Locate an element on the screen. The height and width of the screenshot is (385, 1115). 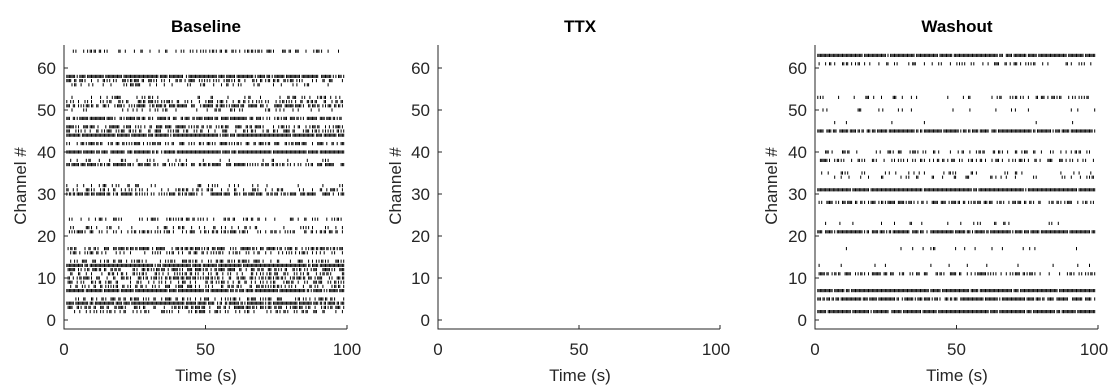
x-ticks-baseline: 0 50 100 is located at coordinates (210, 342).